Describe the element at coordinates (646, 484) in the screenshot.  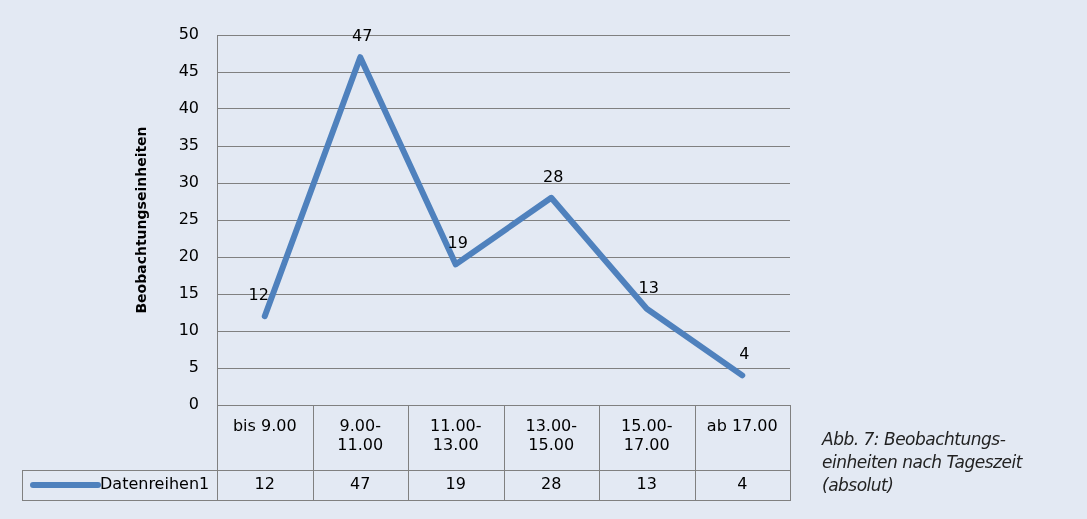
I see `data-label: 13` at that location.